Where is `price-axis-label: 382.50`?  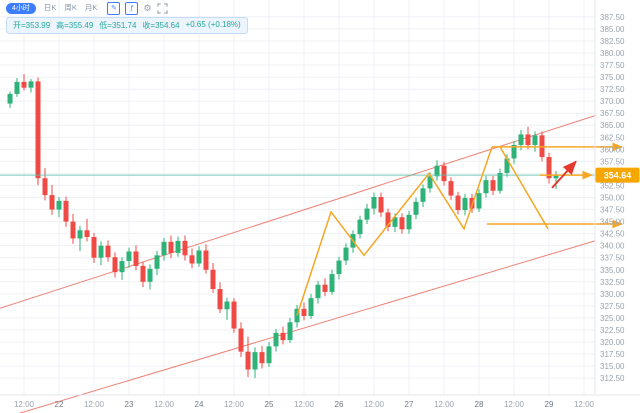 price-axis-label: 382.50 is located at coordinates (612, 41).